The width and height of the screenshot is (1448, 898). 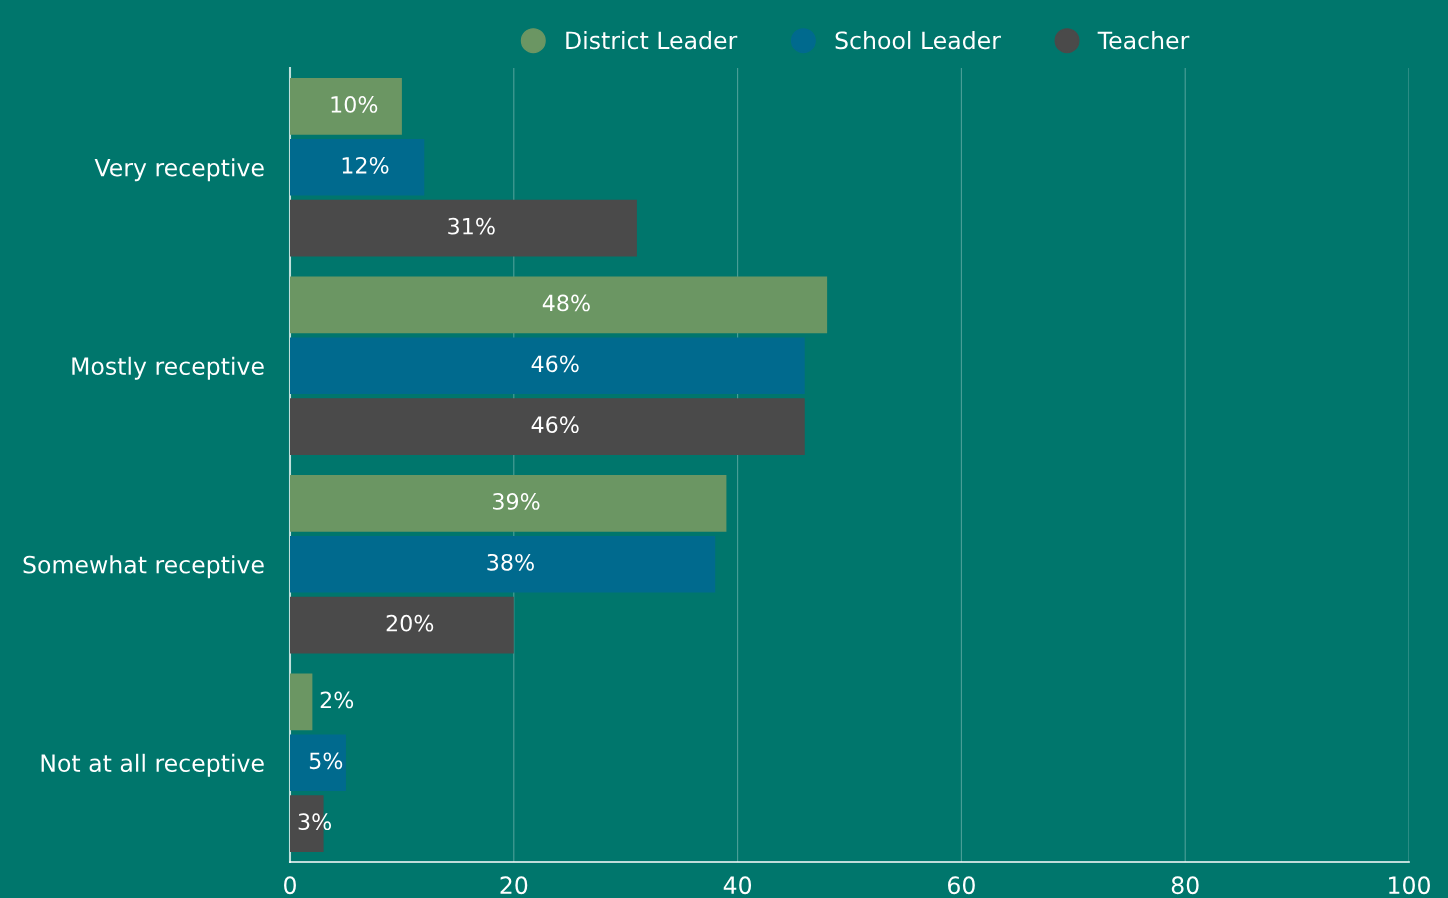 What do you see at coordinates (961, 885) in the screenshot?
I see `x-tick-label: 60` at bounding box center [961, 885].